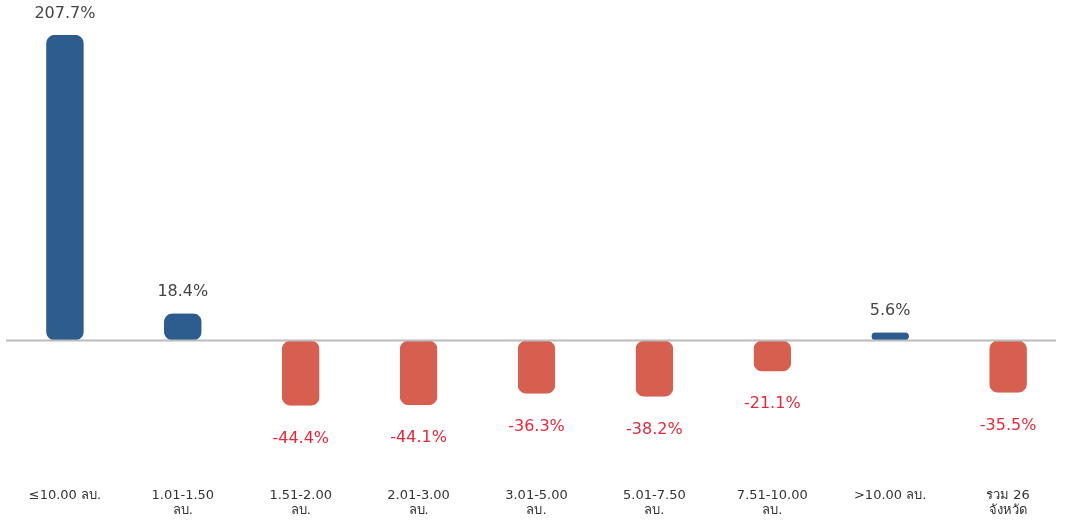 This screenshot has width=1082, height=531. Describe the element at coordinates (890, 310) in the screenshot. I see `data-label: 5.6%` at that location.